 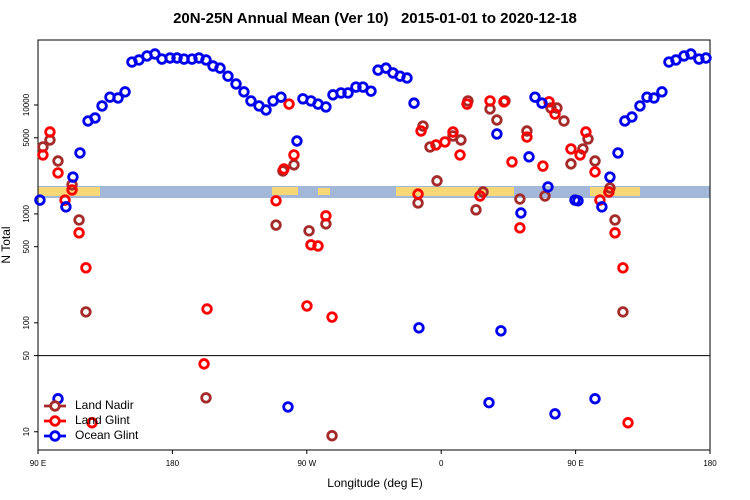 What do you see at coordinates (104, 405) in the screenshot?
I see `legend-label: Land Nadir` at bounding box center [104, 405].